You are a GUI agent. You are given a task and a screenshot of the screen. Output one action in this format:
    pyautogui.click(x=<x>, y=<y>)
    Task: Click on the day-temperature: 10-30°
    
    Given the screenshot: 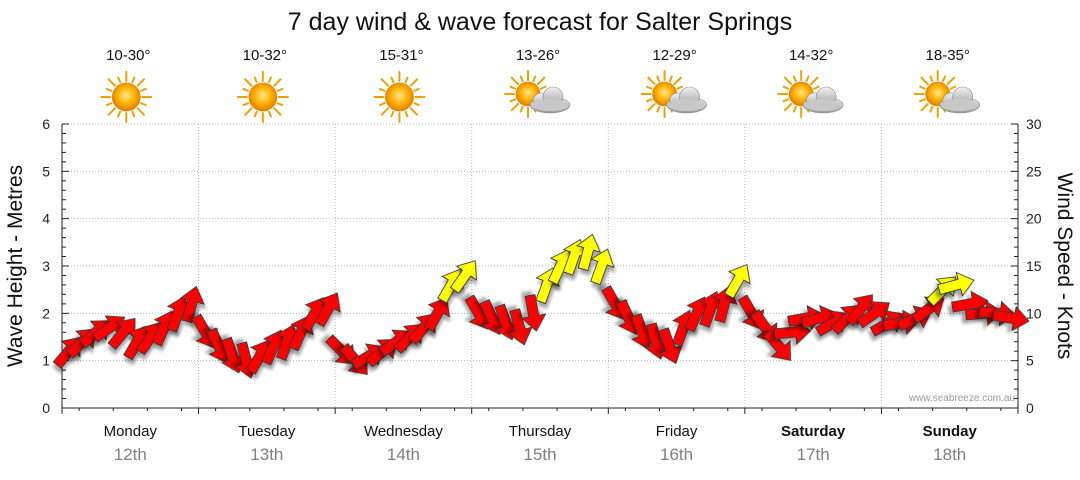 What is the action you would take?
    pyautogui.click(x=128, y=55)
    